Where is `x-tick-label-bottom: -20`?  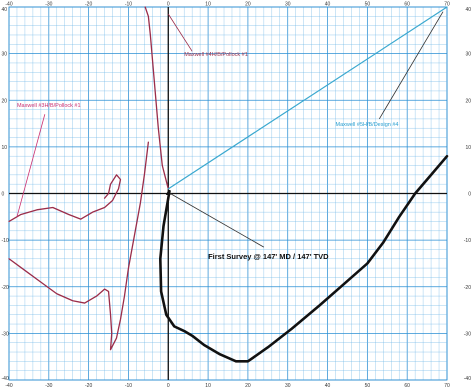
x-tick-label-bottom: -20 is located at coordinates (88, 386).